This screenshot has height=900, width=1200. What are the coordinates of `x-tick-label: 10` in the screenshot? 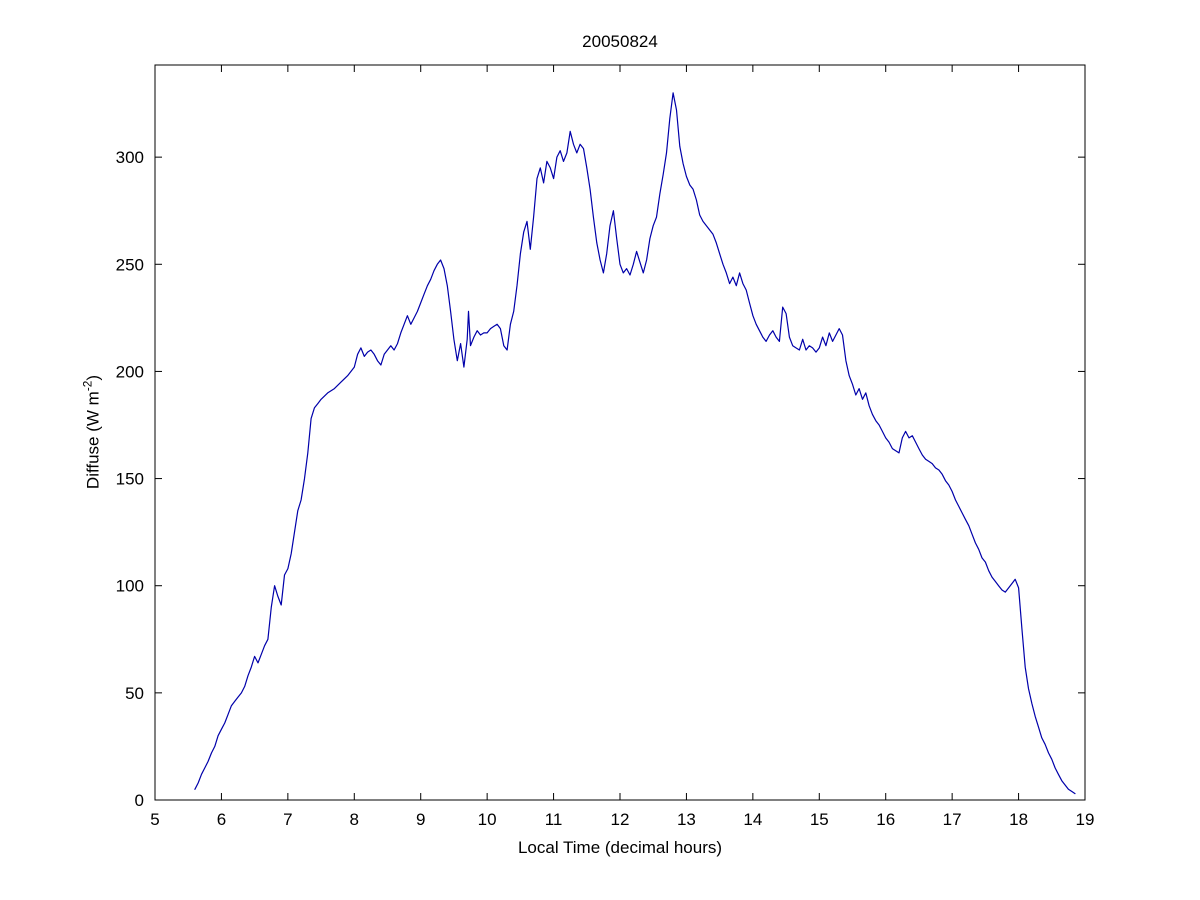 It's located at (487, 819).